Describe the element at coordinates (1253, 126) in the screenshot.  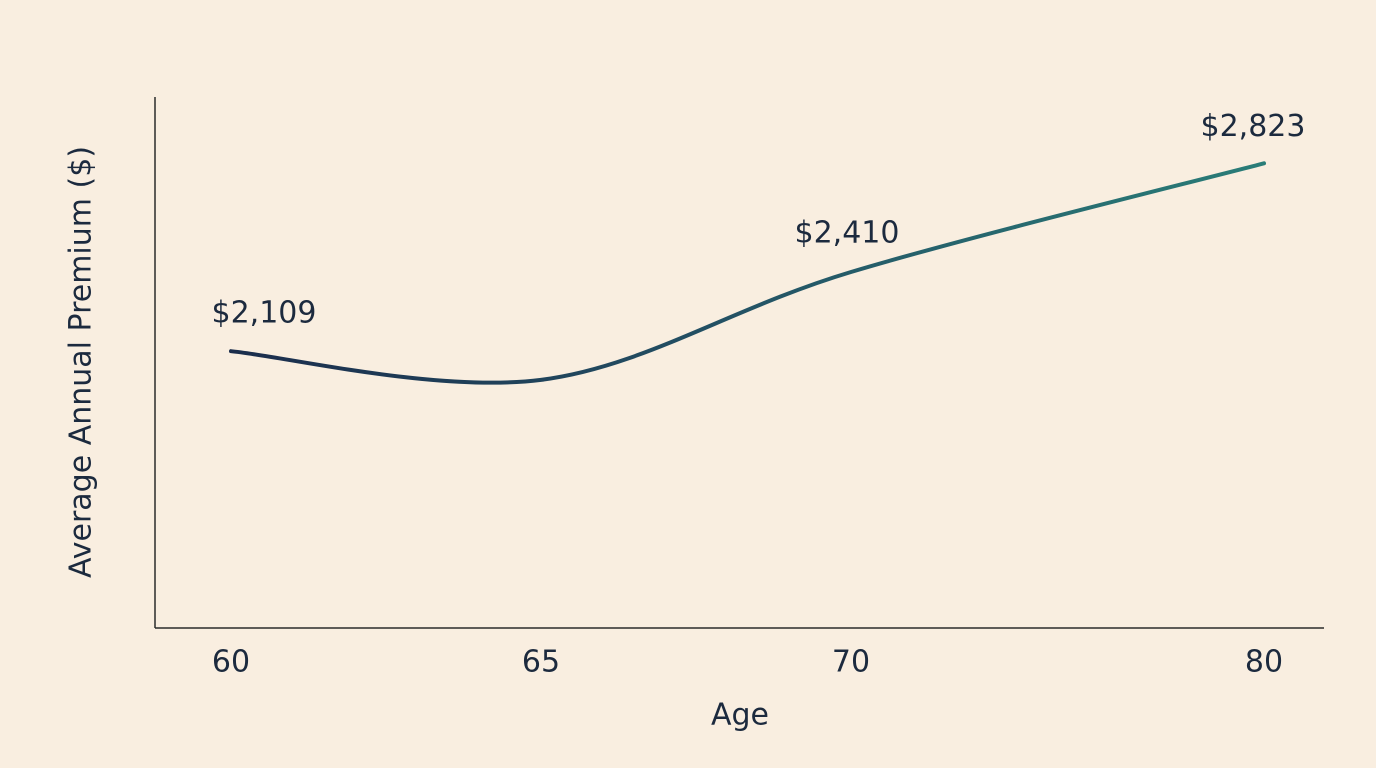
I see `data-label: $2,823` at that location.